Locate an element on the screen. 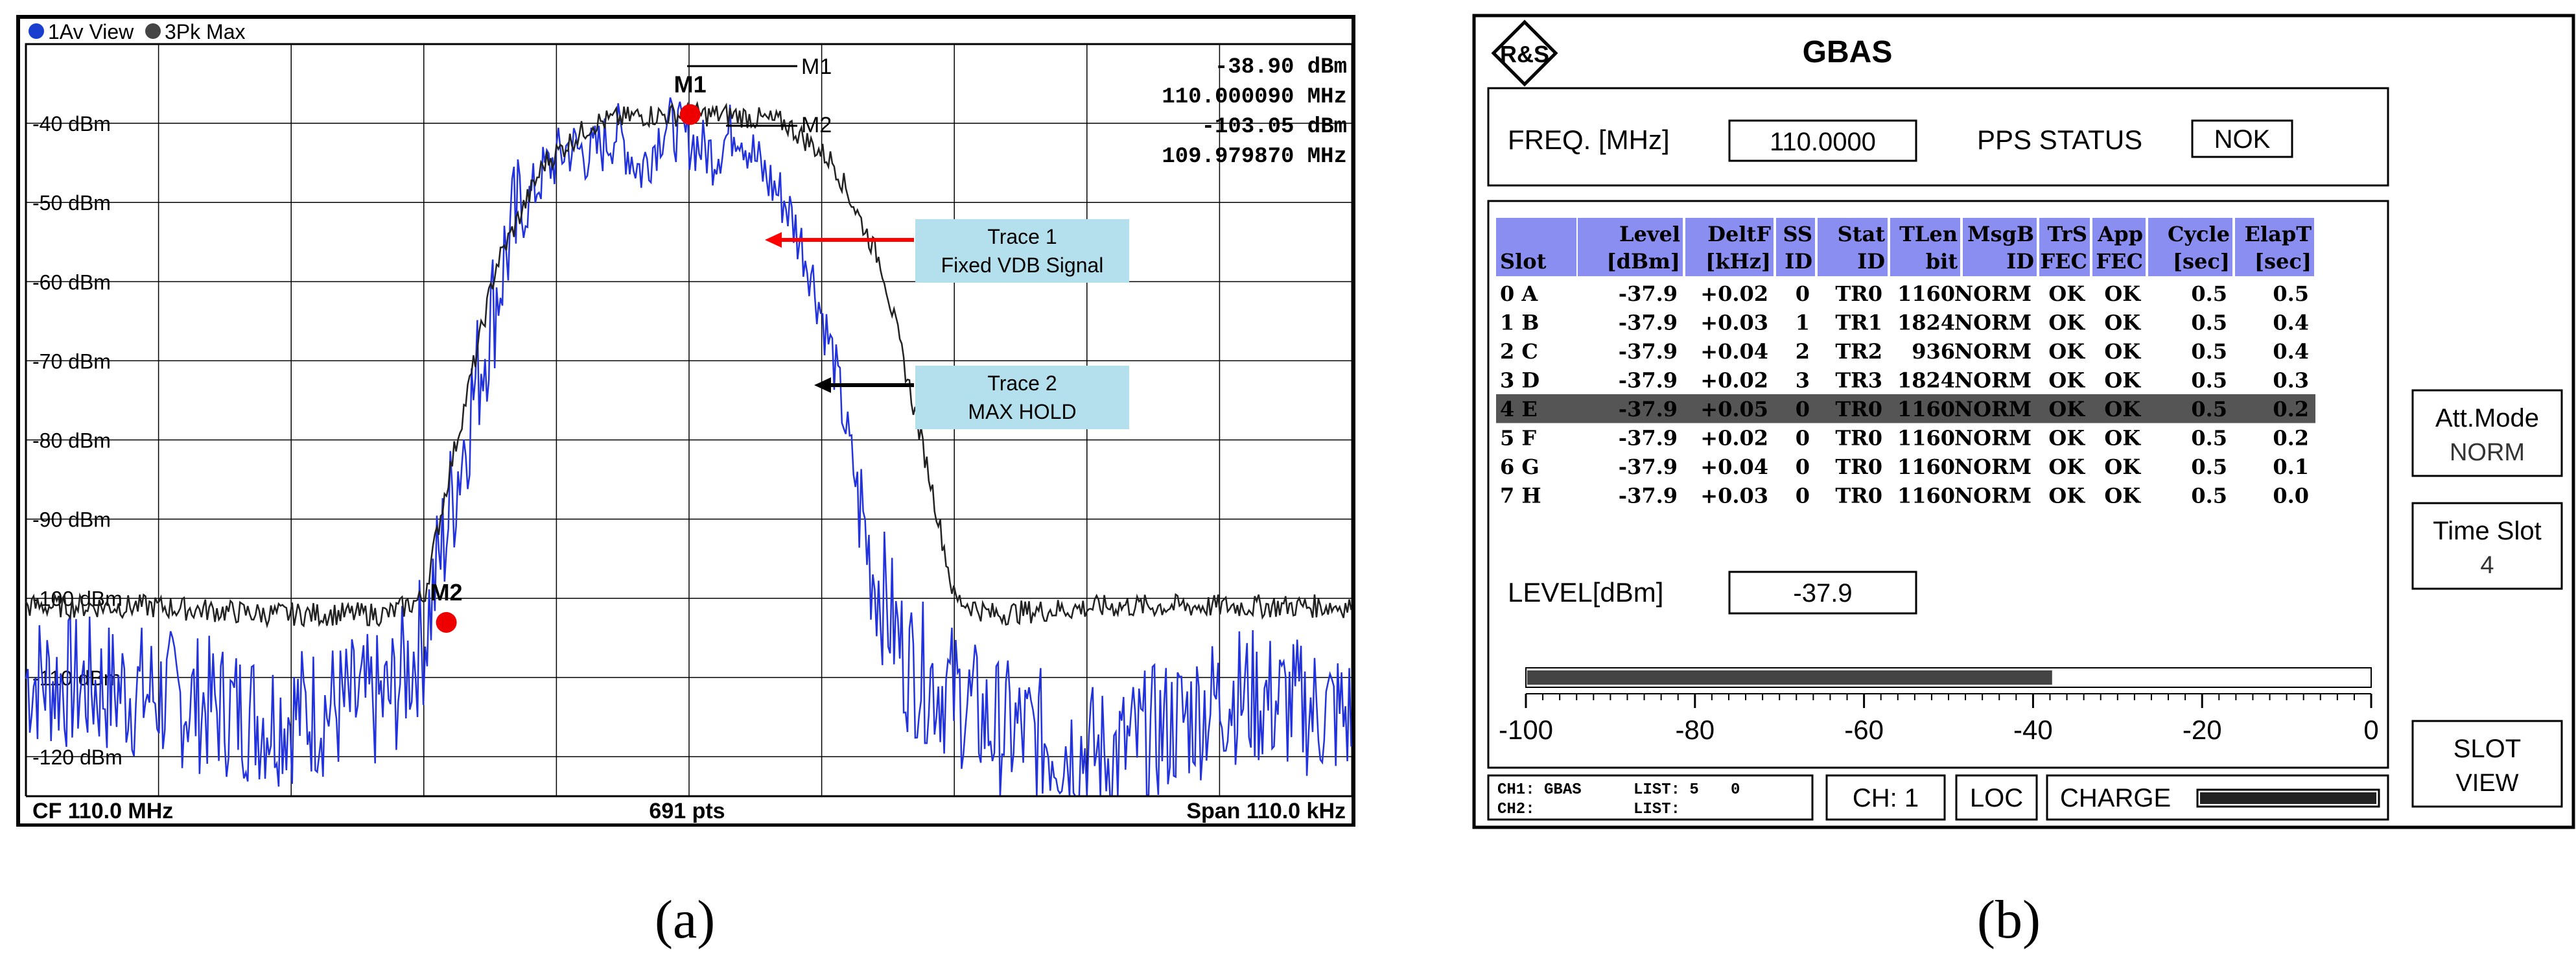 The width and height of the screenshot is (2576, 957). level-label: LEVEL[dBm] is located at coordinates (1585, 592).